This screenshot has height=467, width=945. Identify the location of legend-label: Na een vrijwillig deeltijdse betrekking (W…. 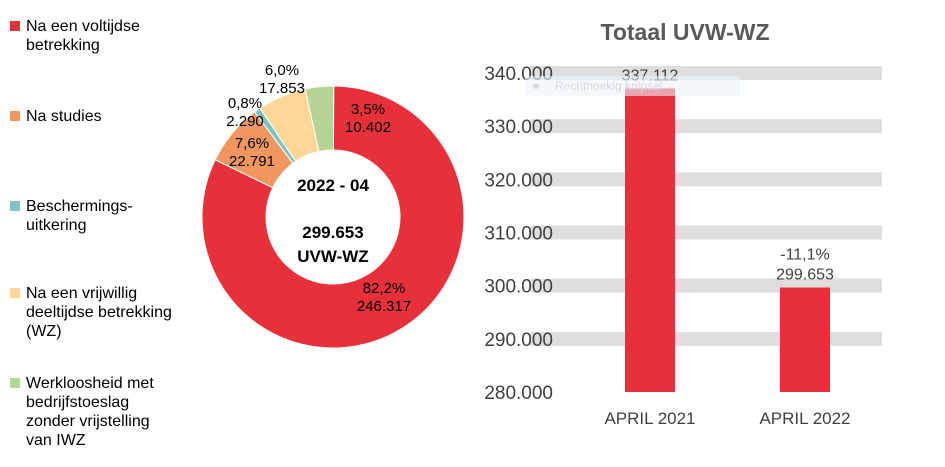
(99, 312).